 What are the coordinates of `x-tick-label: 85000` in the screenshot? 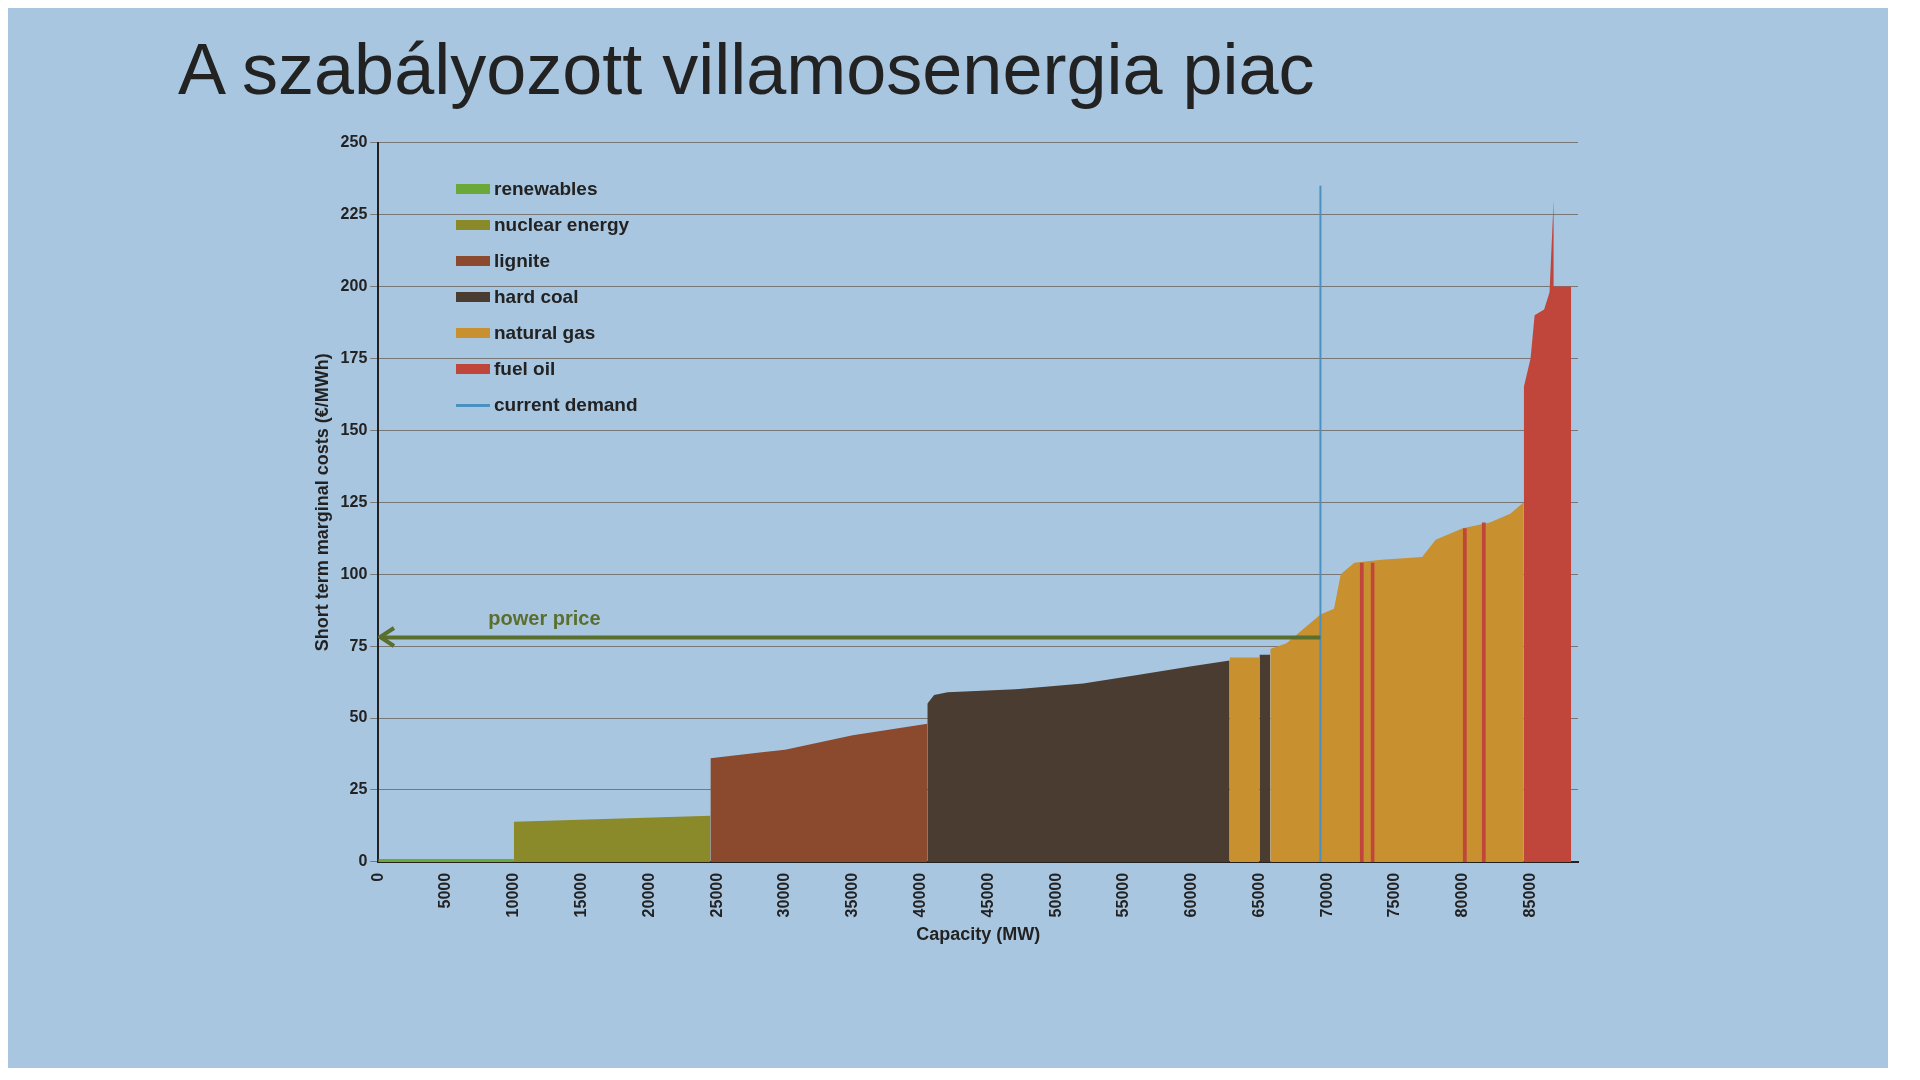 It's located at (1529, 895).